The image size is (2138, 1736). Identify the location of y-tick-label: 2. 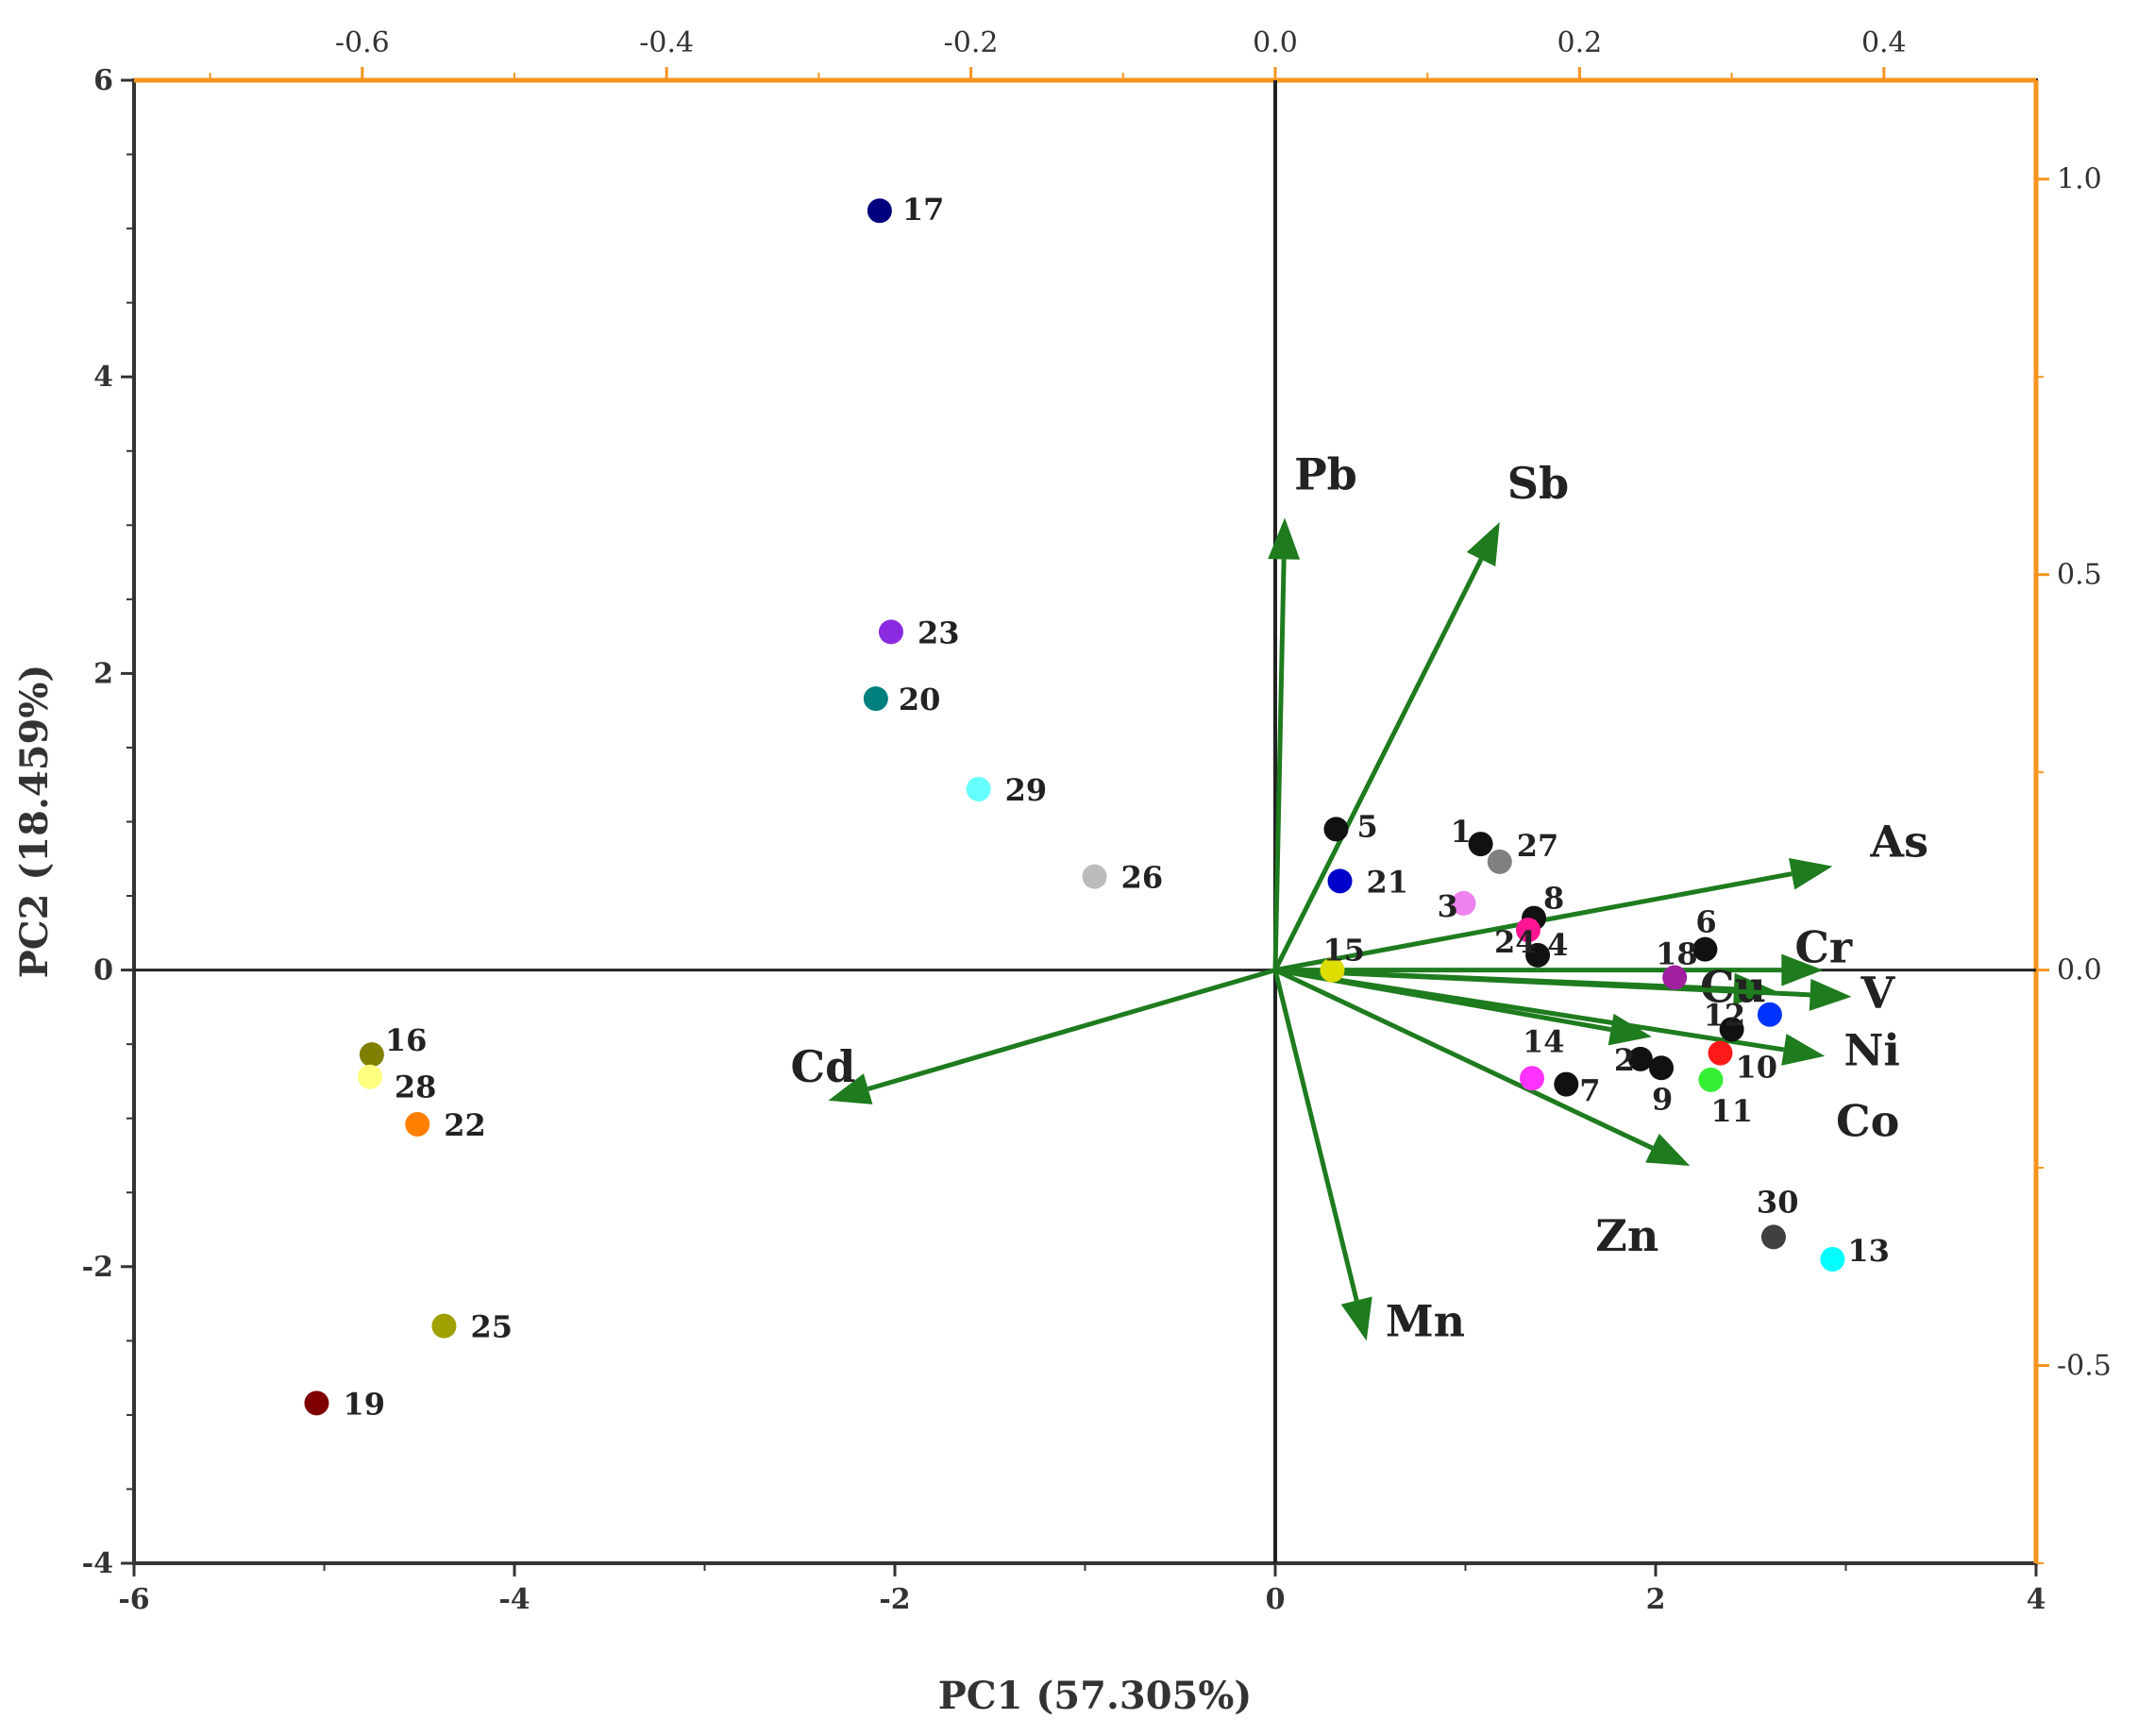
(103, 674).